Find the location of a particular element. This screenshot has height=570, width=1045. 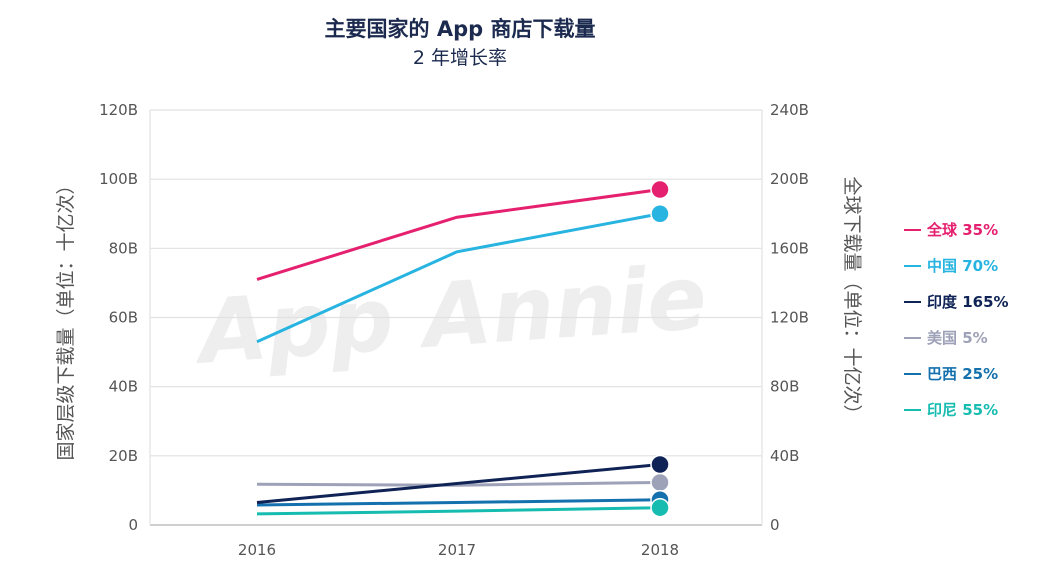

y-tick-label: 20B is located at coordinates (123, 456).